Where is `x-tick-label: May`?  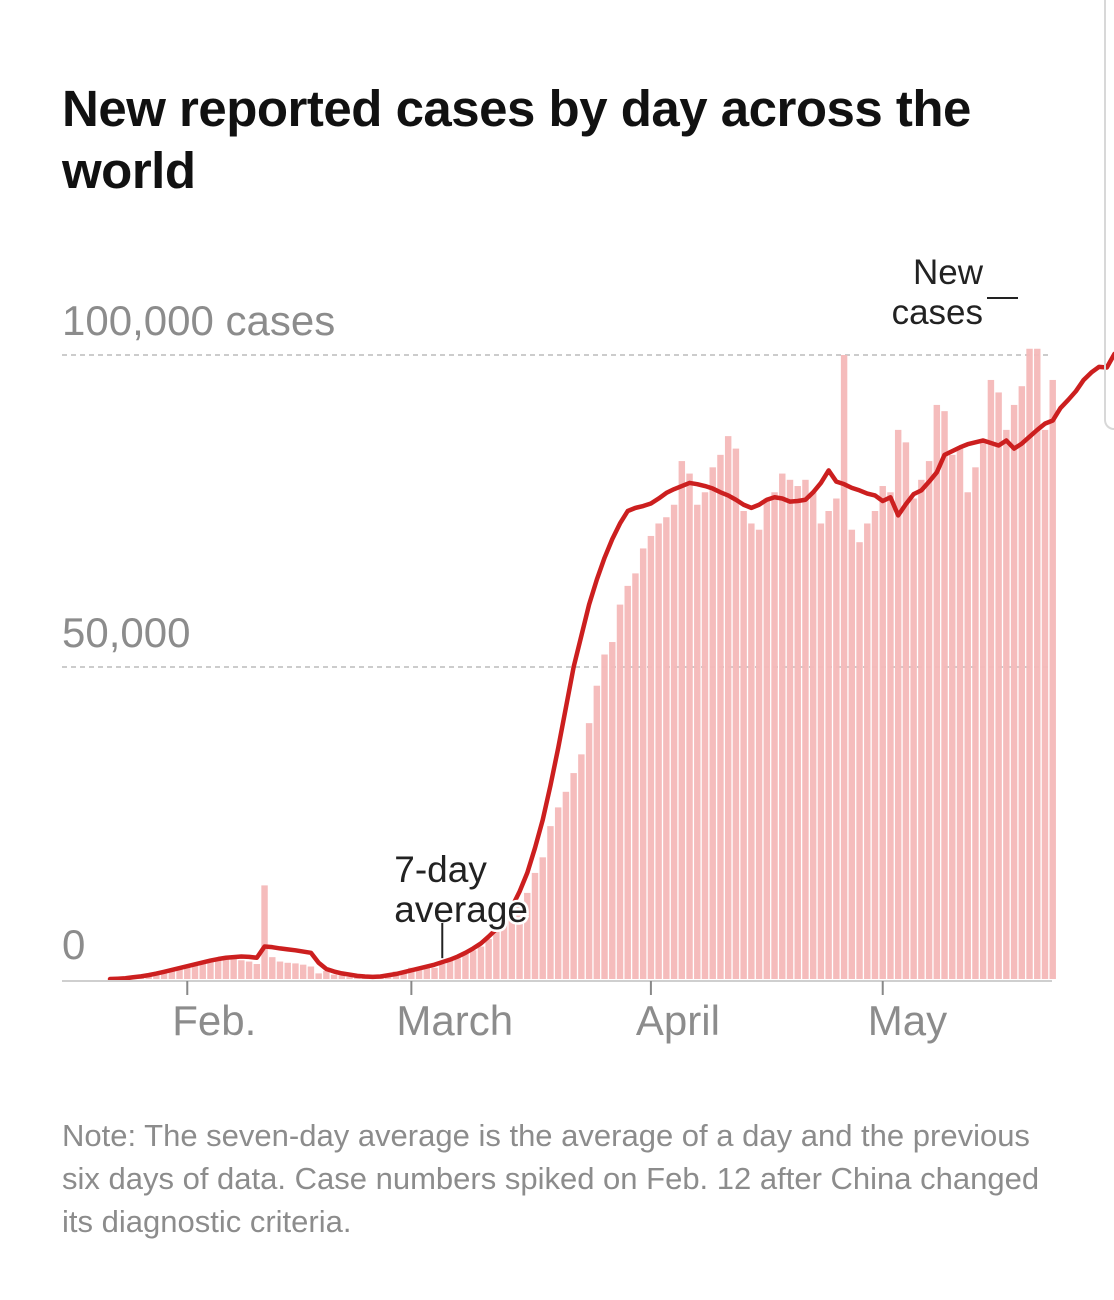 x-tick-label: May is located at coordinates (907, 1020).